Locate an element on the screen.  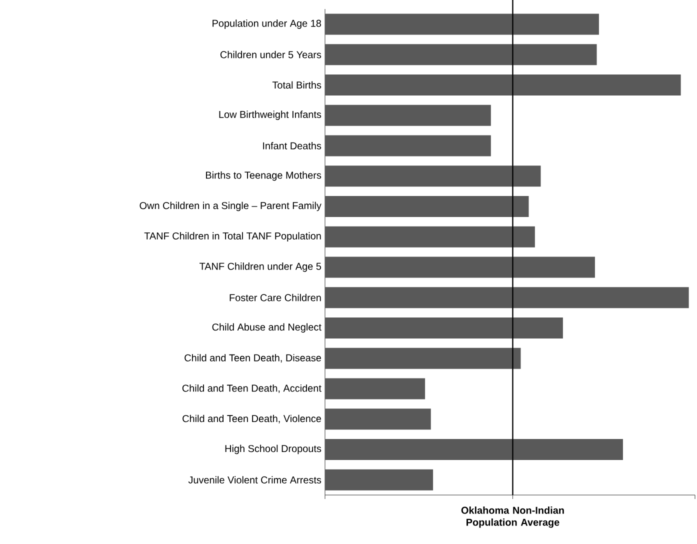
y-tick-label: Juvenile Violent Crime Arrests is located at coordinates (255, 480).